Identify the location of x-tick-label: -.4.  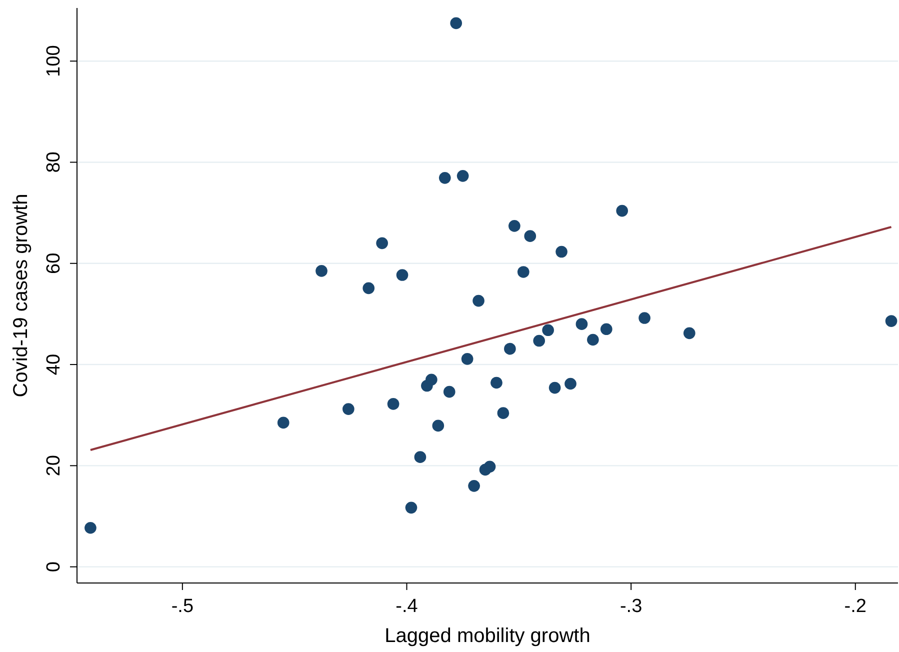
(407, 606).